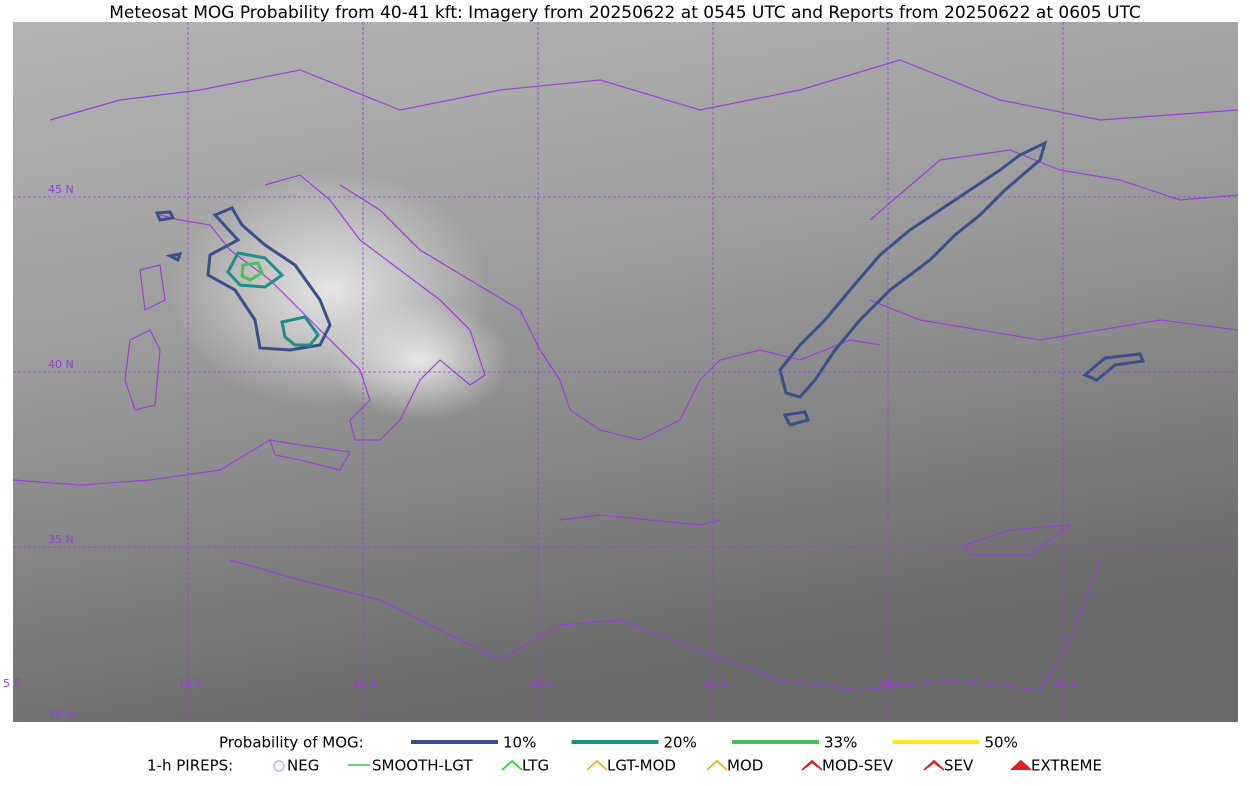 The image size is (1250, 786). I want to click on legend-item: 20%, so click(680, 743).